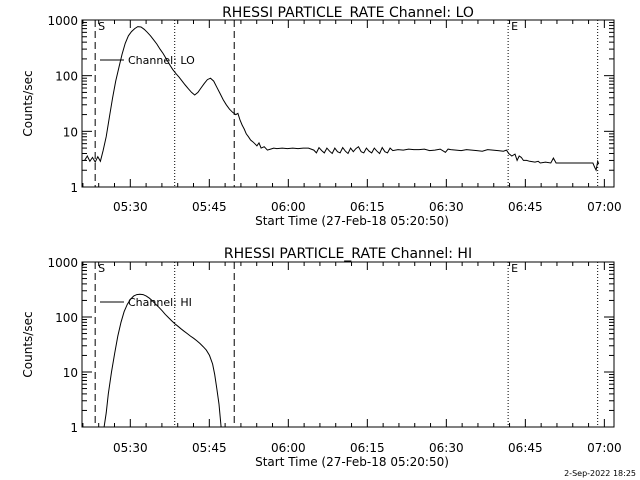 This screenshot has height=480, width=640. Describe the element at coordinates (160, 302) in the screenshot. I see `legend-label: Channel: HI` at that location.